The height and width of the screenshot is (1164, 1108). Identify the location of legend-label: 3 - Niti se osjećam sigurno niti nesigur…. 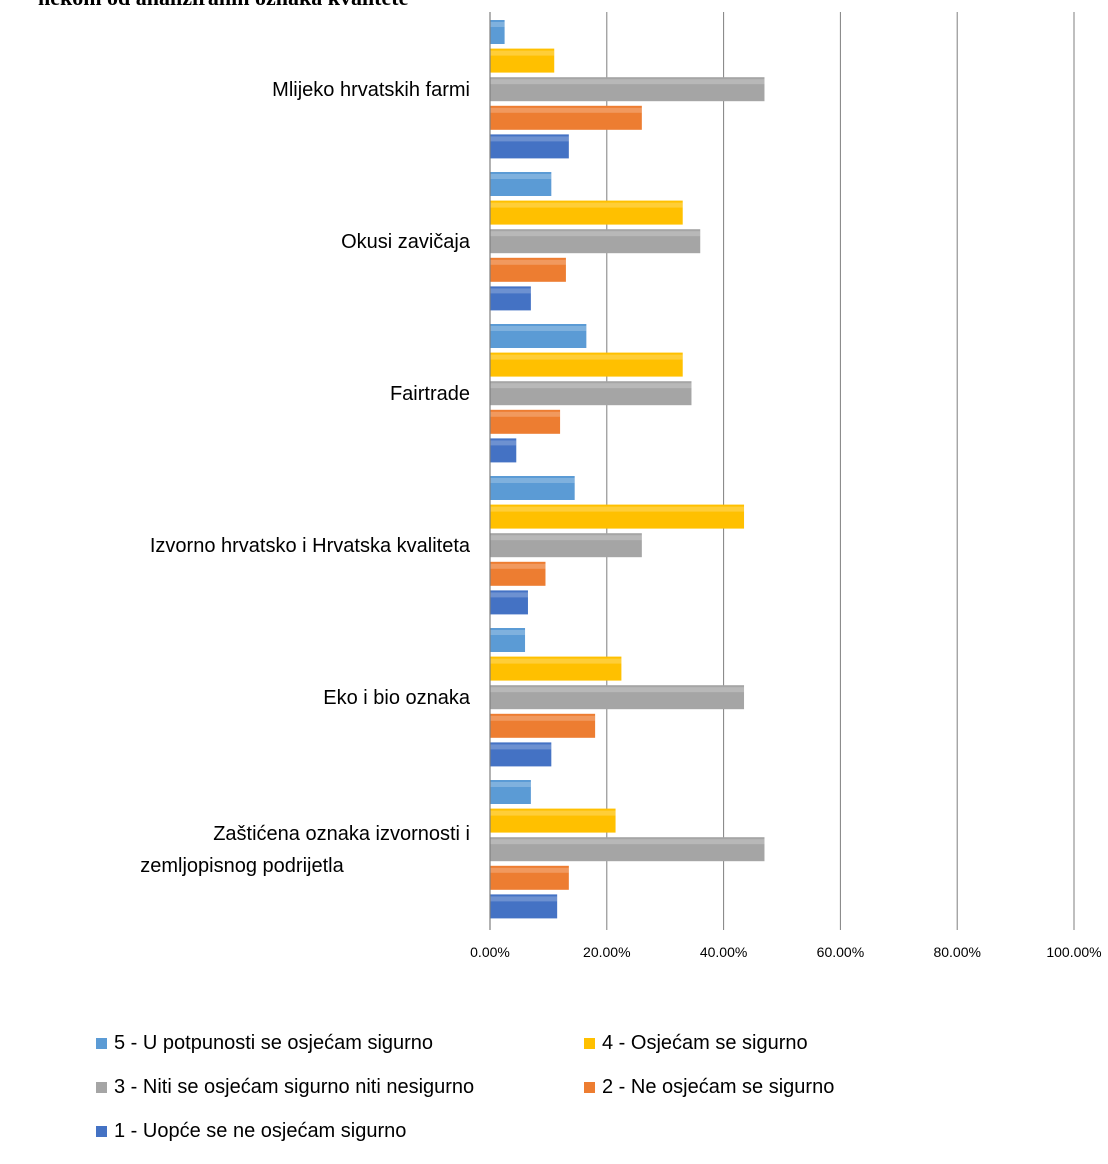
(294, 1087).